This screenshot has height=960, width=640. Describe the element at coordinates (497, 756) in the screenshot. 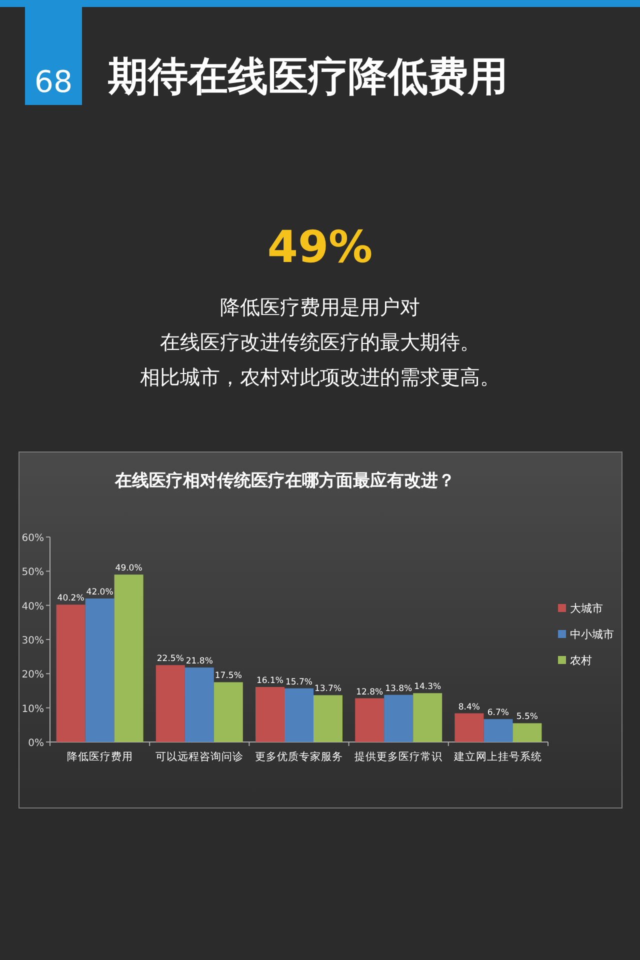

I see `x-tick-label: 建立网上挂号系统` at that location.